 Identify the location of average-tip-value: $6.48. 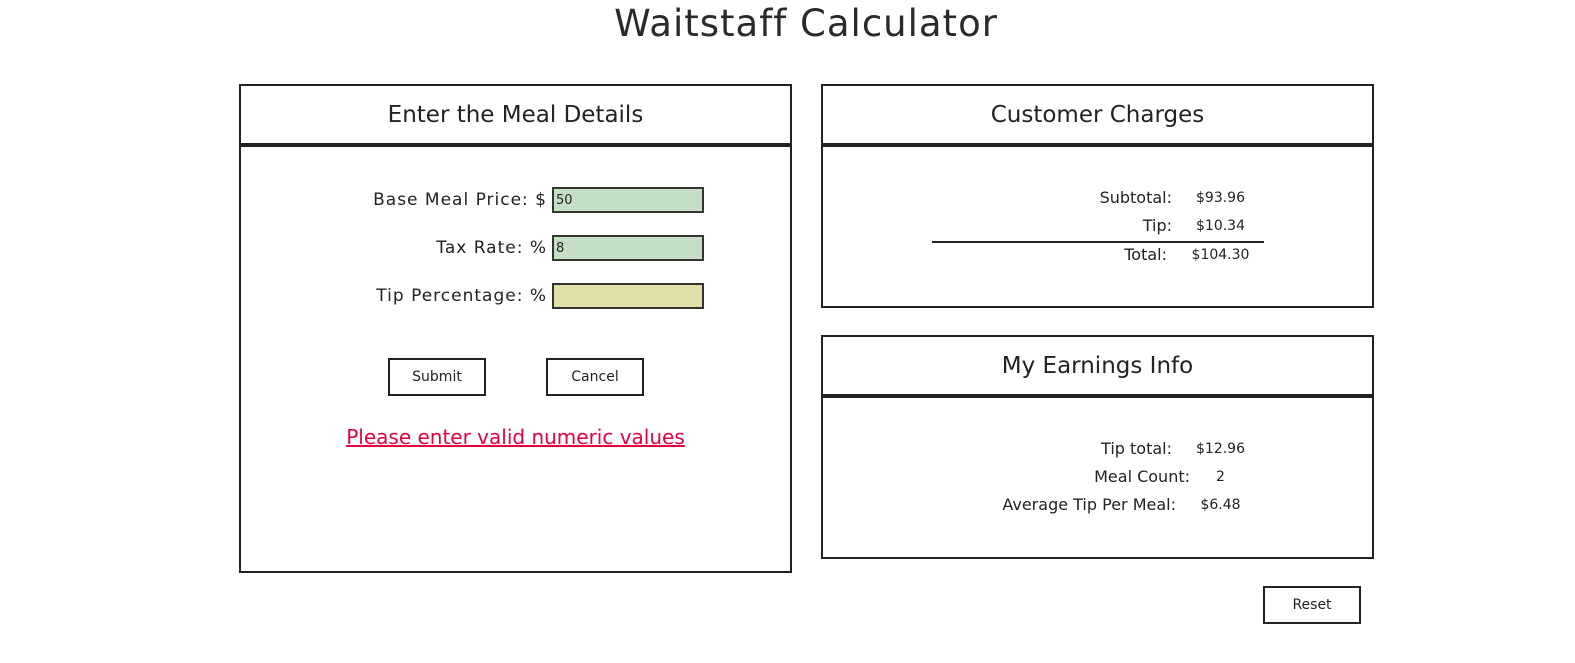
(1220, 505).